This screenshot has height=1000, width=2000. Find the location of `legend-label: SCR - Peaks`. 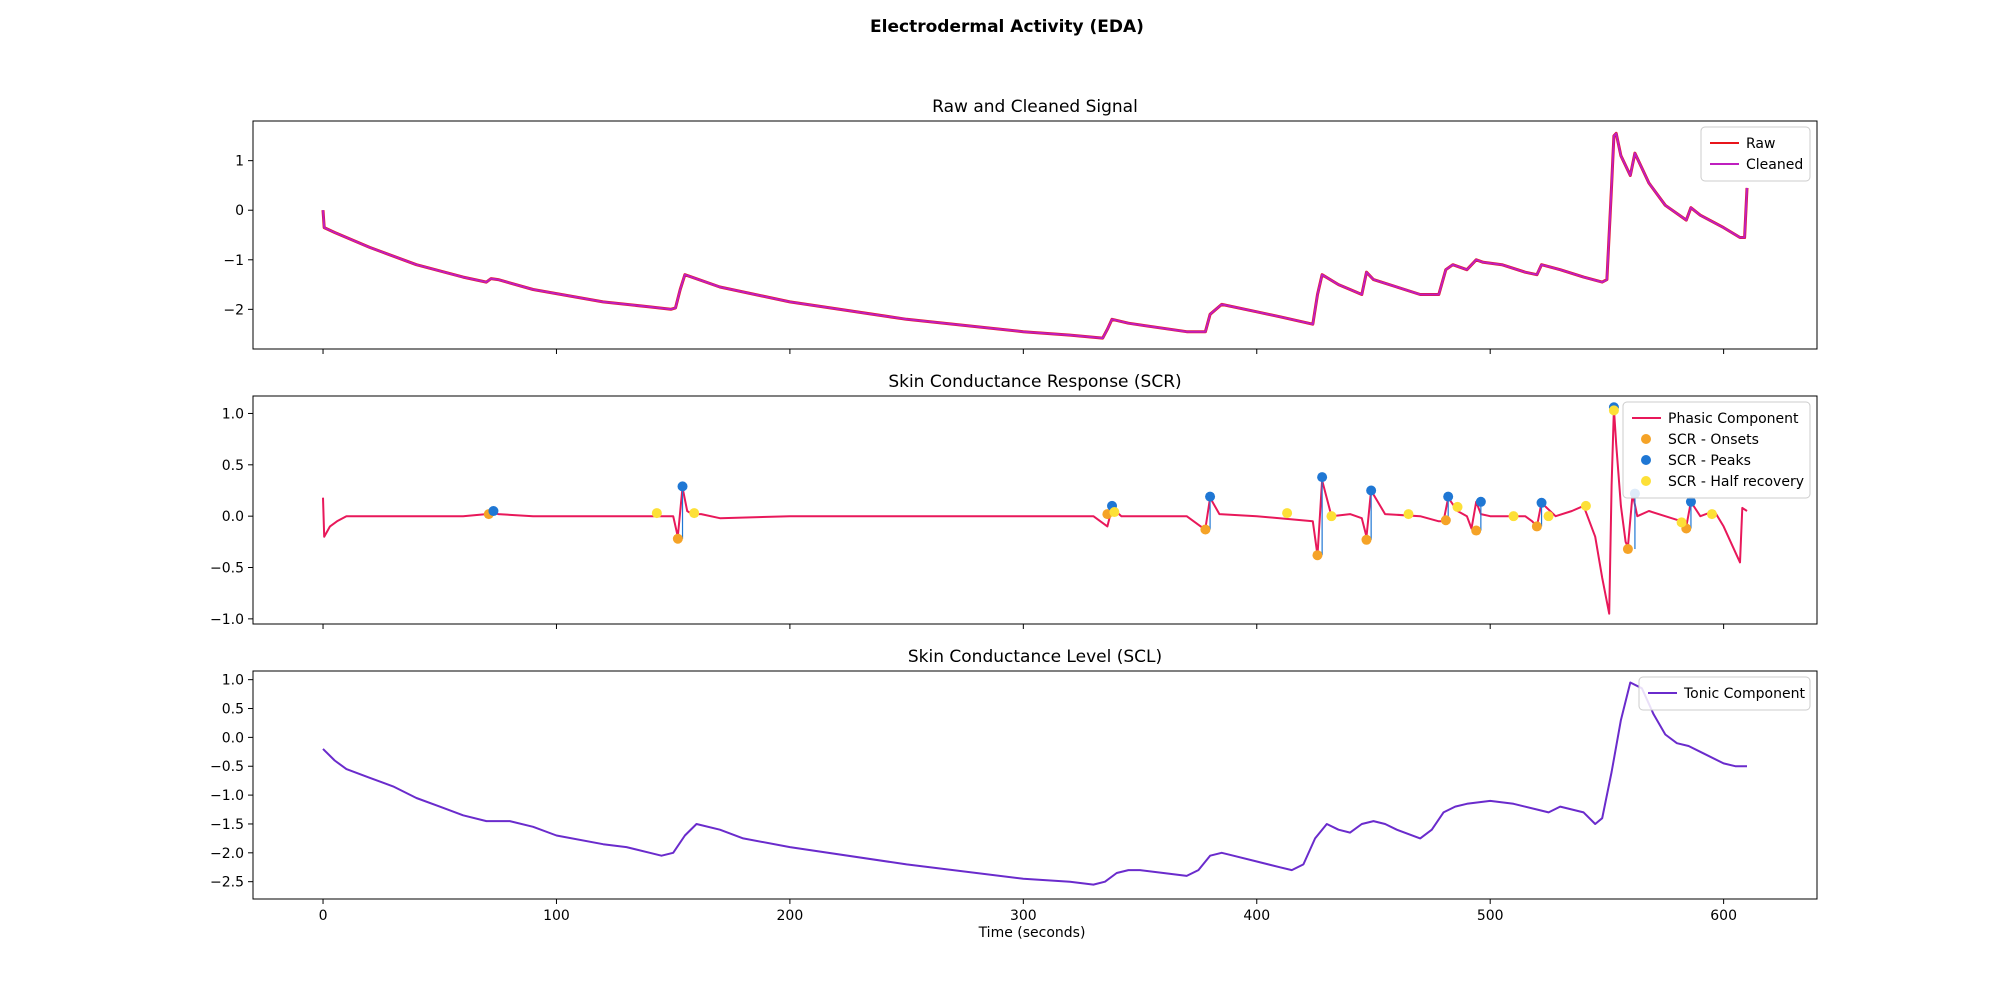

legend-label: SCR - Peaks is located at coordinates (1709, 461).